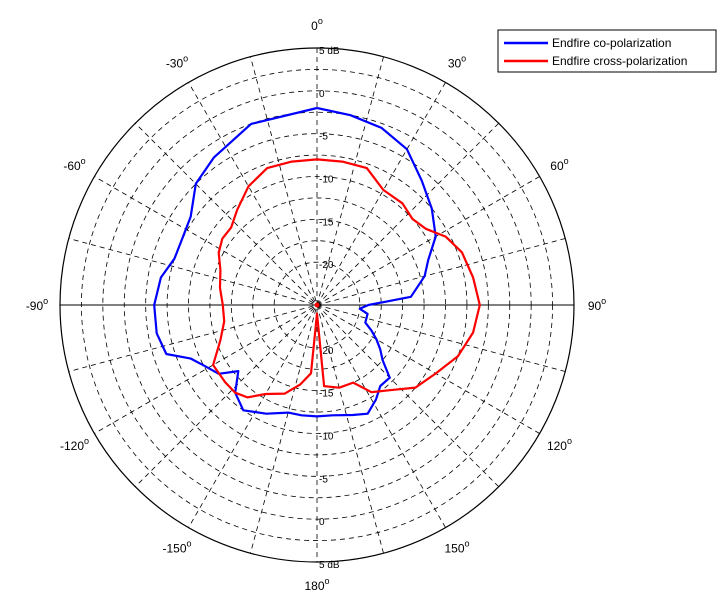  What do you see at coordinates (456, 546) in the screenshot?
I see `angle-label: 150o` at bounding box center [456, 546].